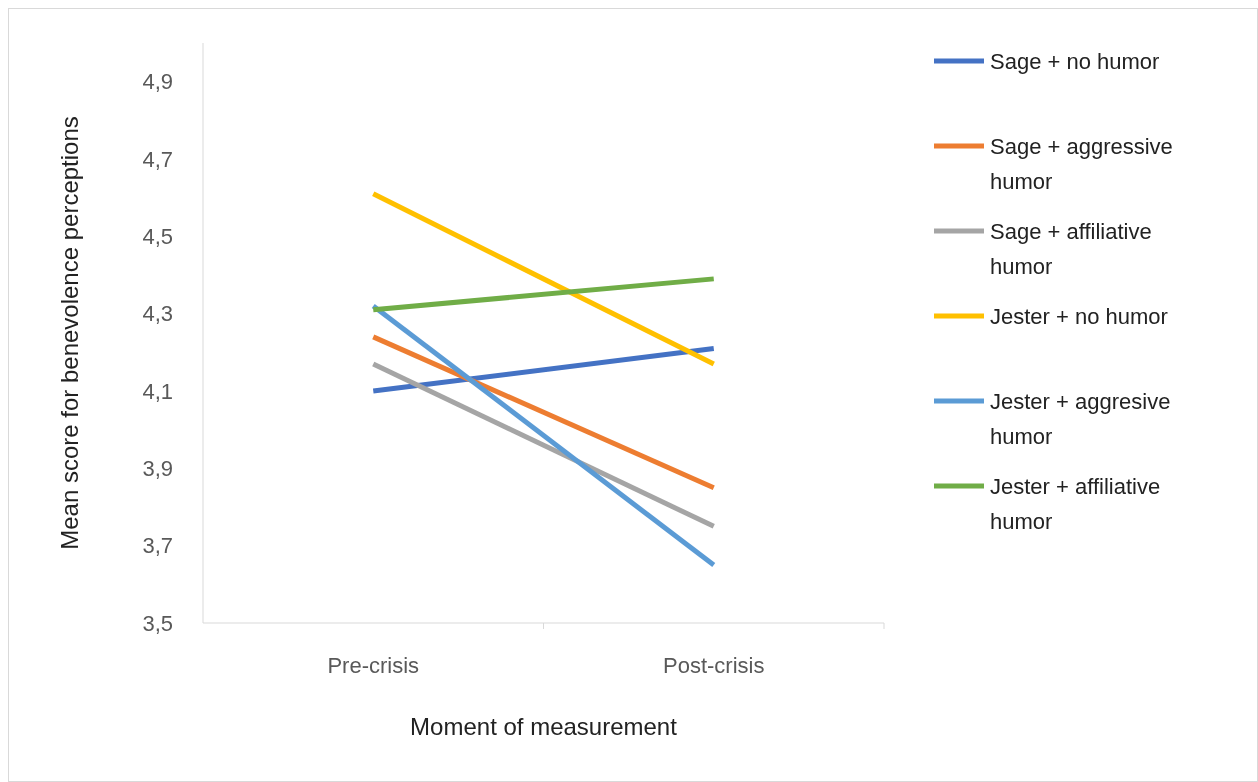 This screenshot has width=1258, height=782. Describe the element at coordinates (714, 665) in the screenshot. I see `x-tick-label: Post-crisis` at that location.